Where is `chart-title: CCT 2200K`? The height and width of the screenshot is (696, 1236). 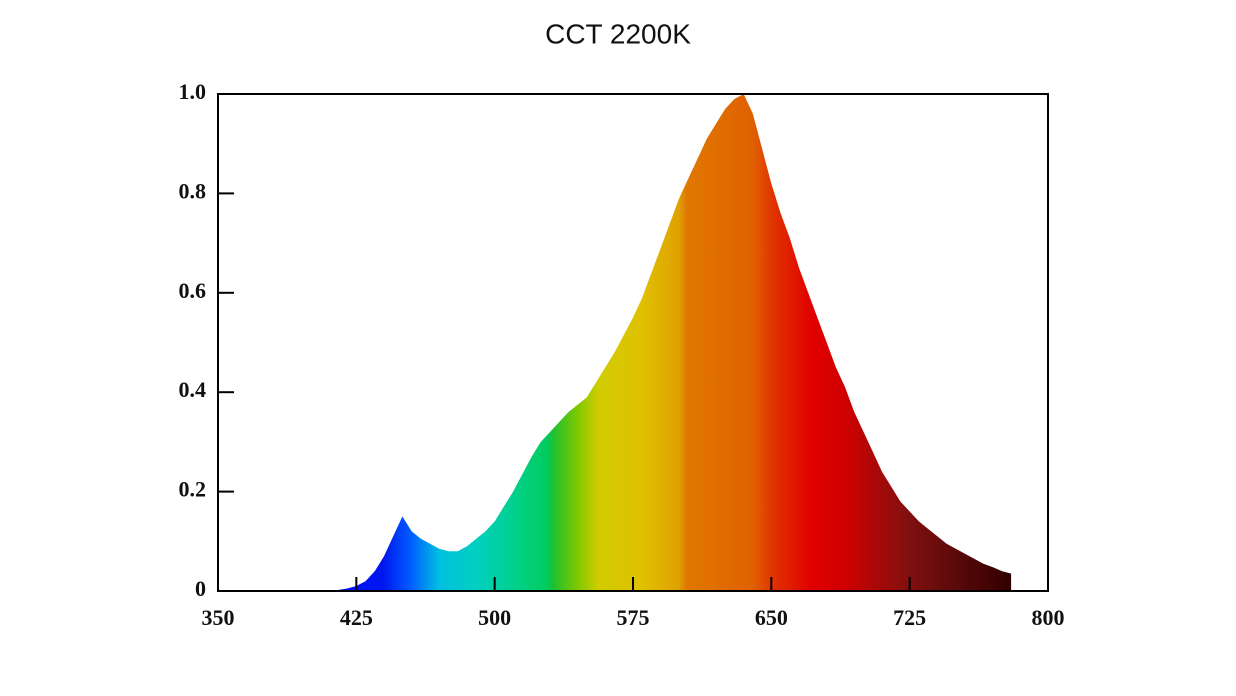 chart-title: CCT 2200K is located at coordinates (618, 33).